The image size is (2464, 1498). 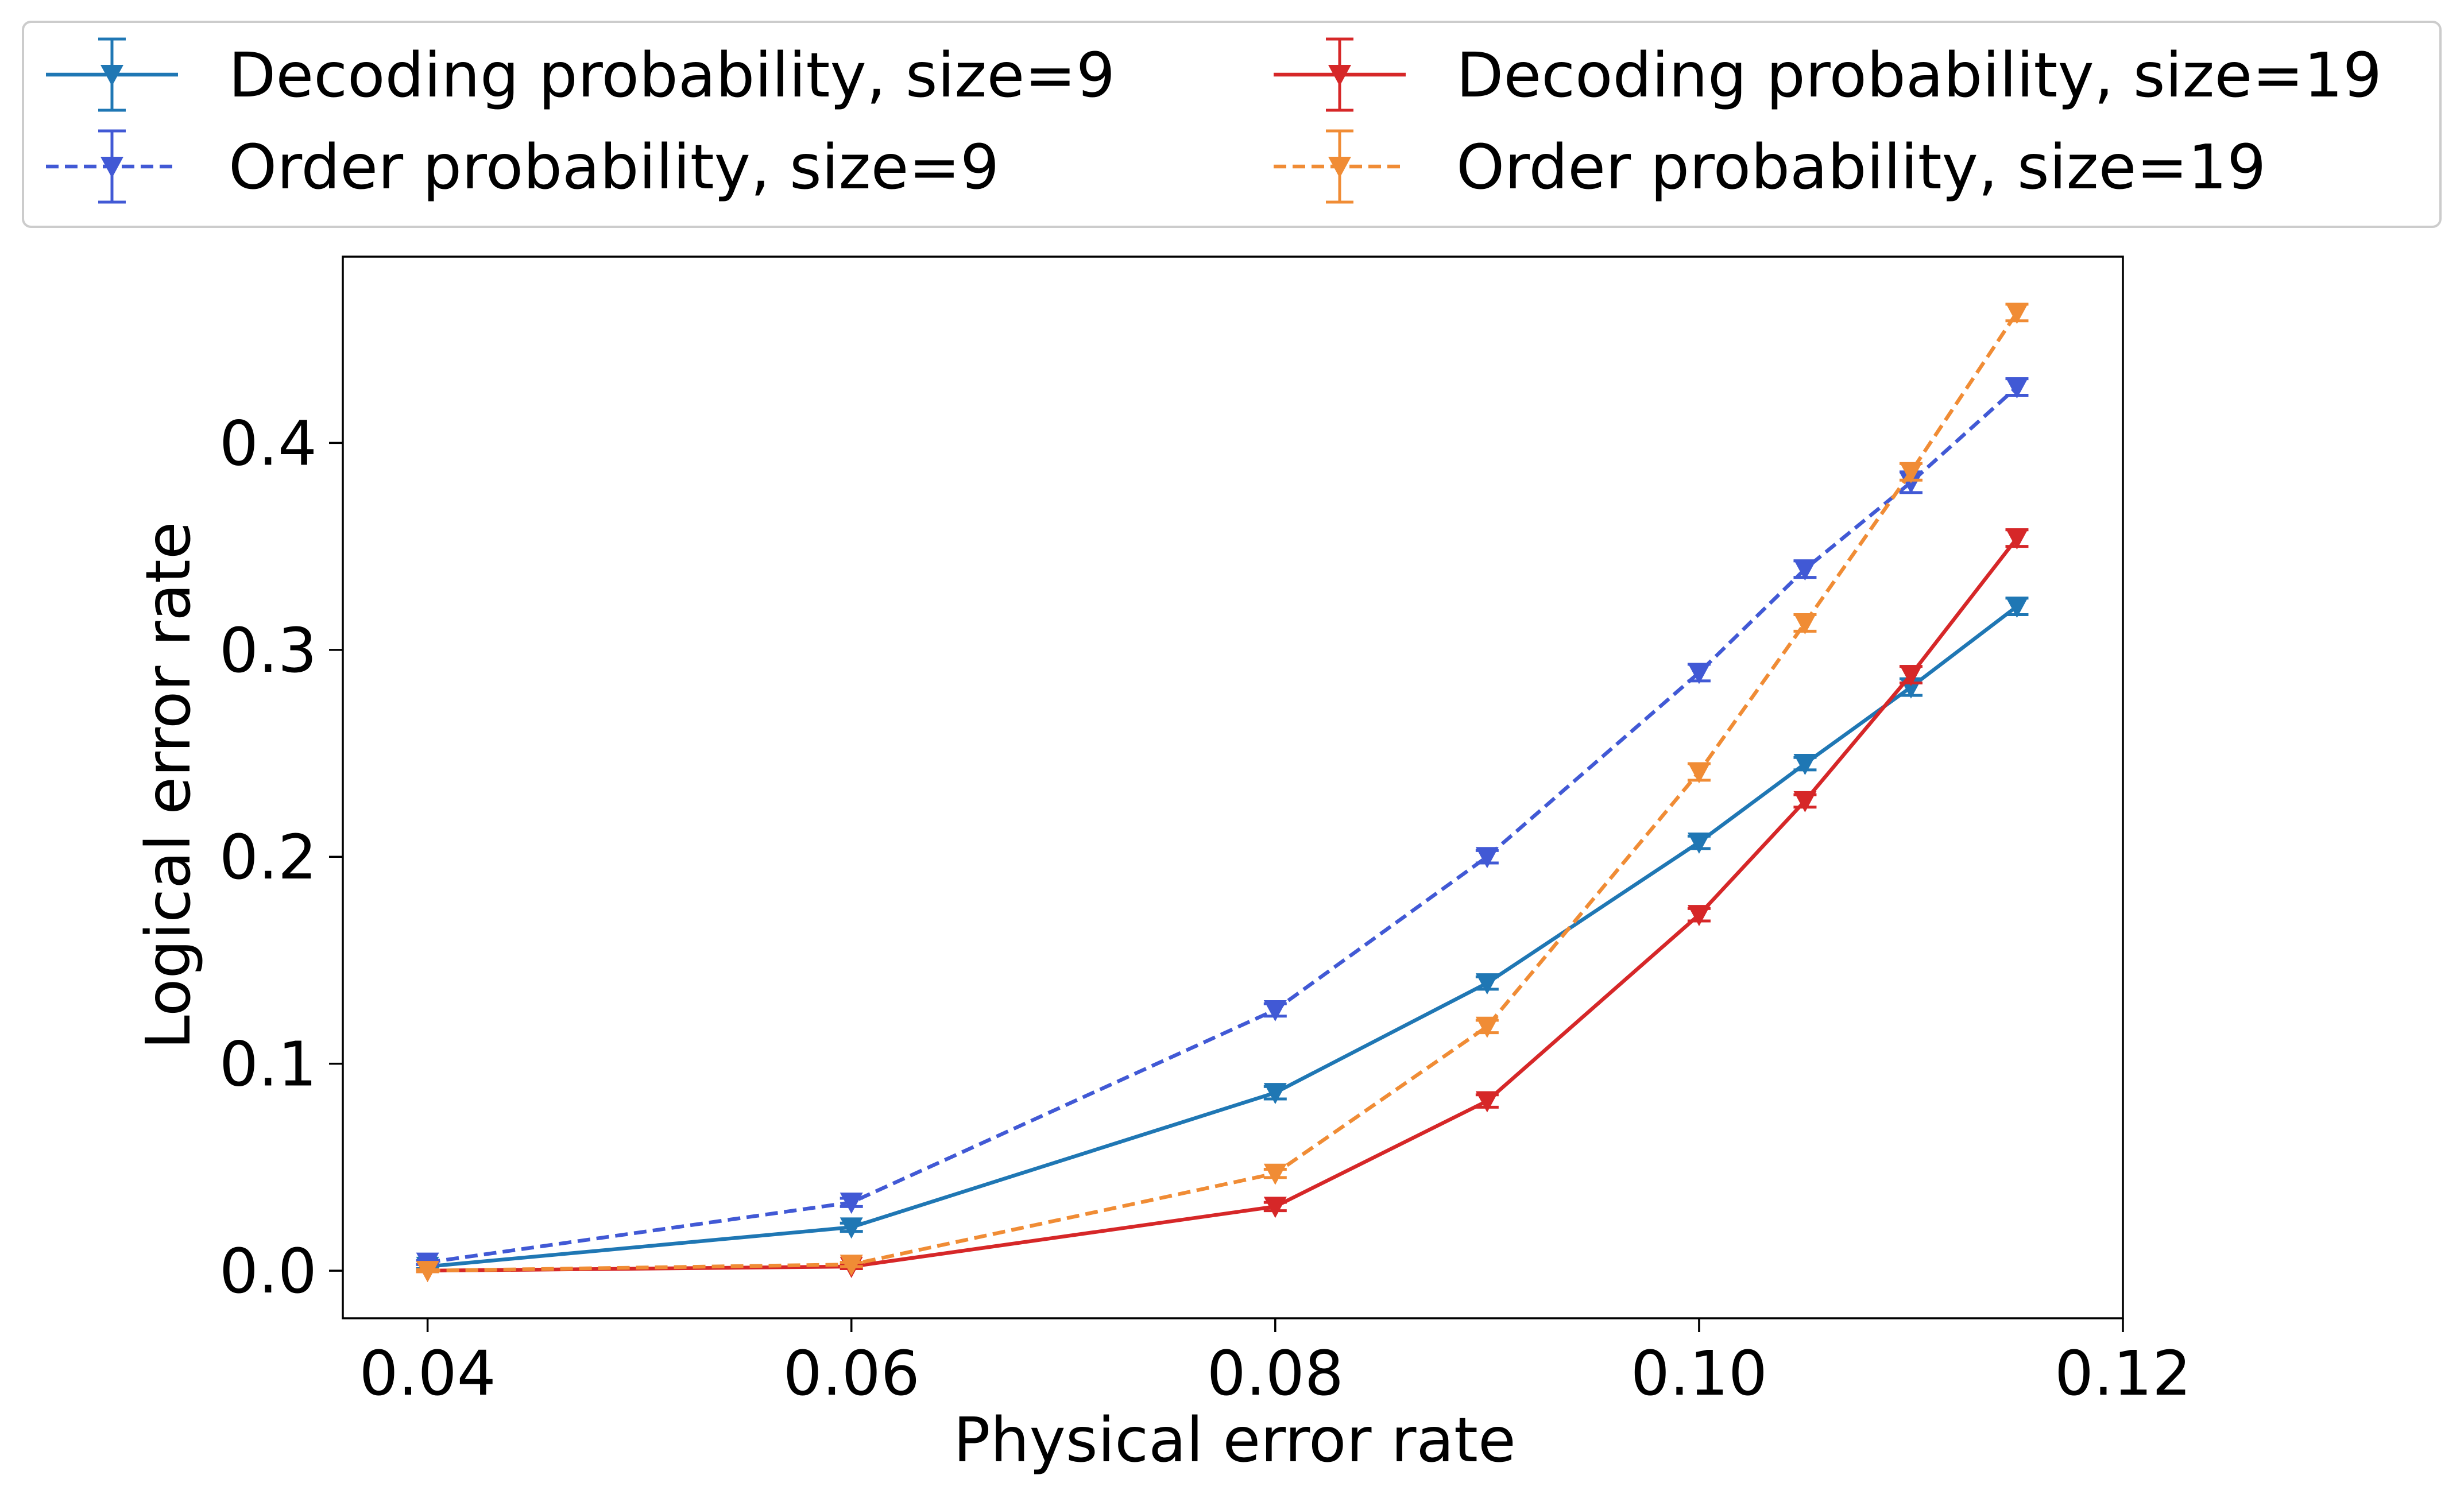 I want to click on x-tick-label: 0.04, so click(x=427, y=1374).